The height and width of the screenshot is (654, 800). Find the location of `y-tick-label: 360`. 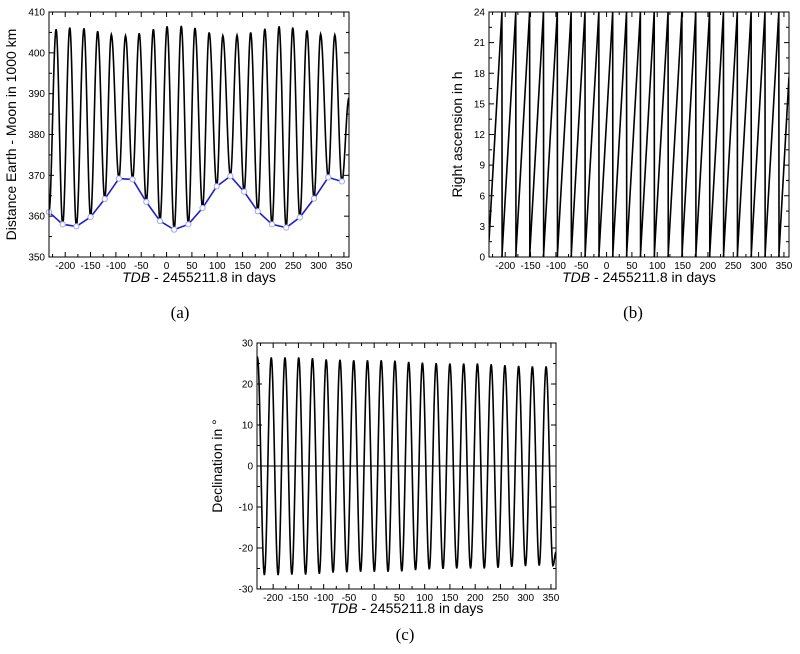

y-tick-label: 360 is located at coordinates (36, 217).